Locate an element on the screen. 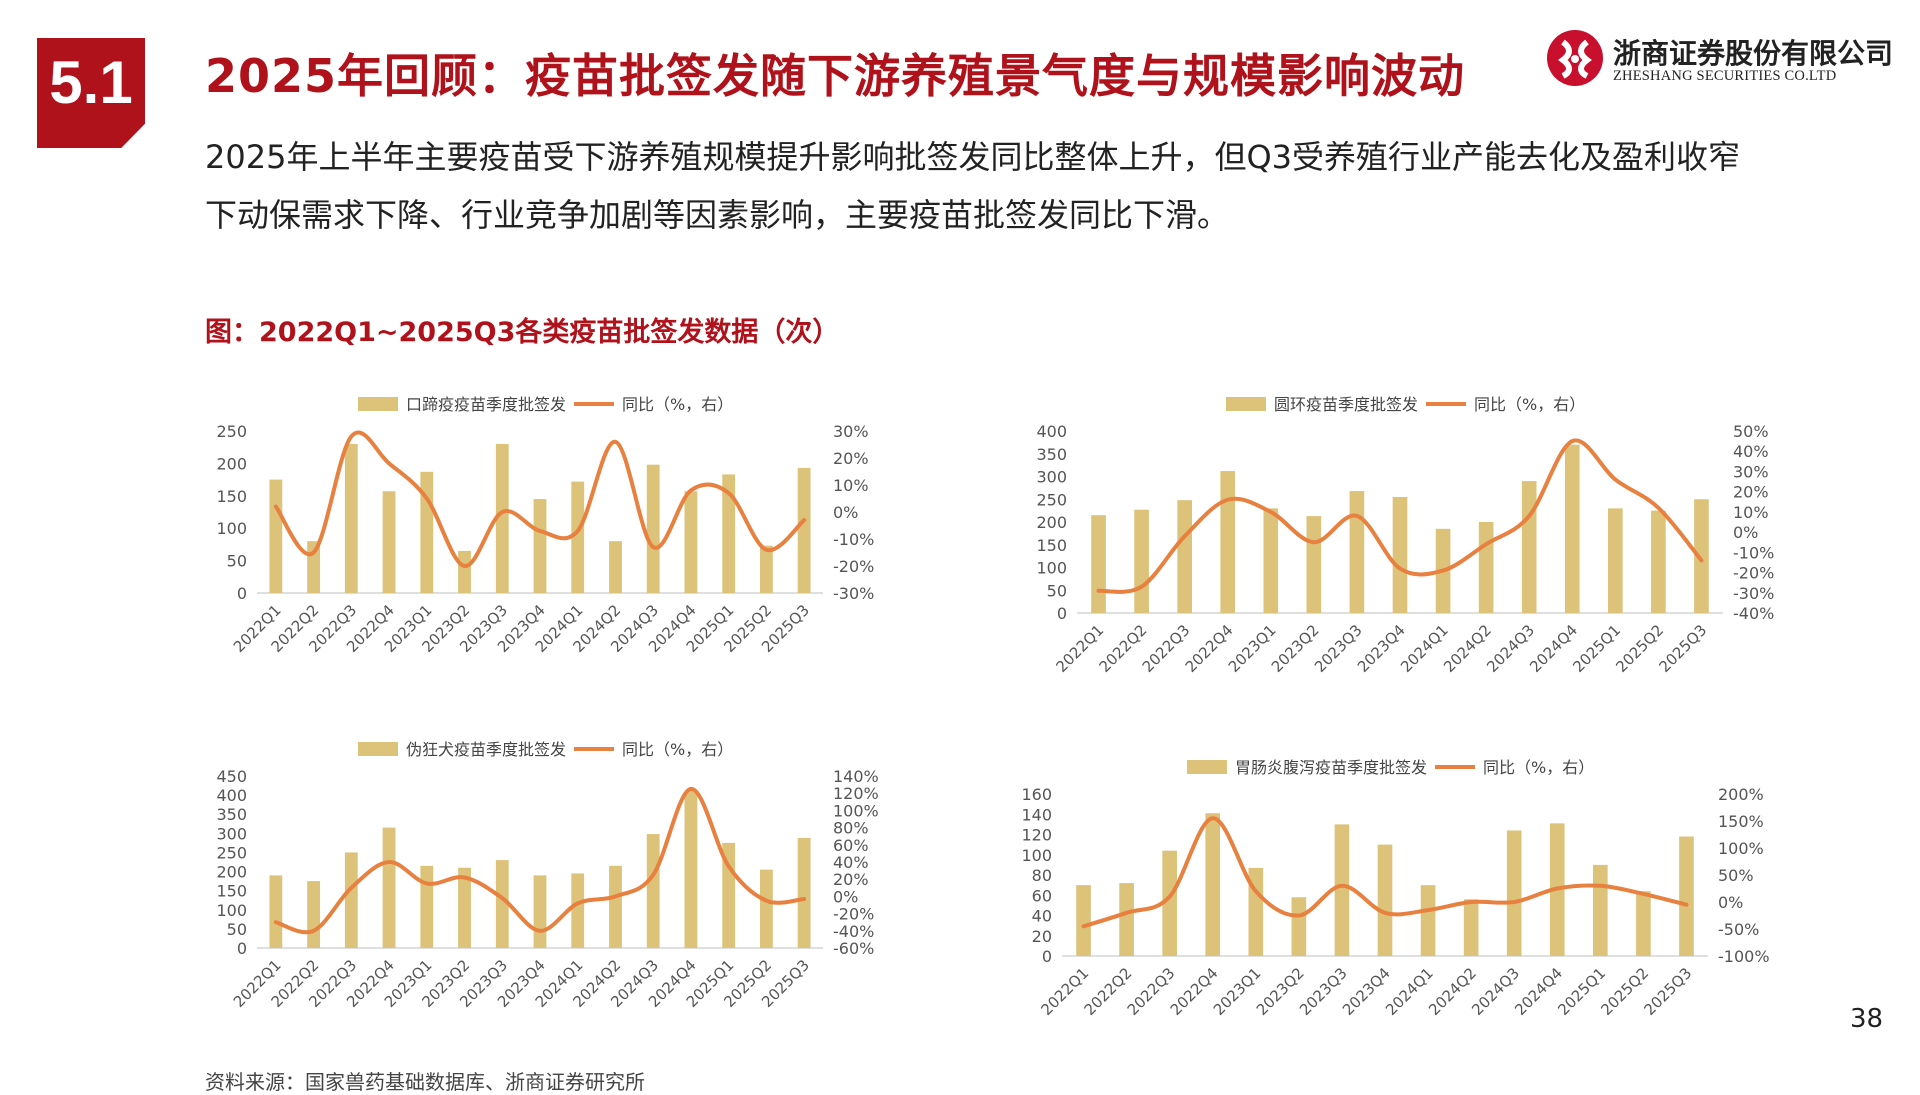 This screenshot has height=1095, width=1920. y2-tick-label: -10% is located at coordinates (1753, 552).